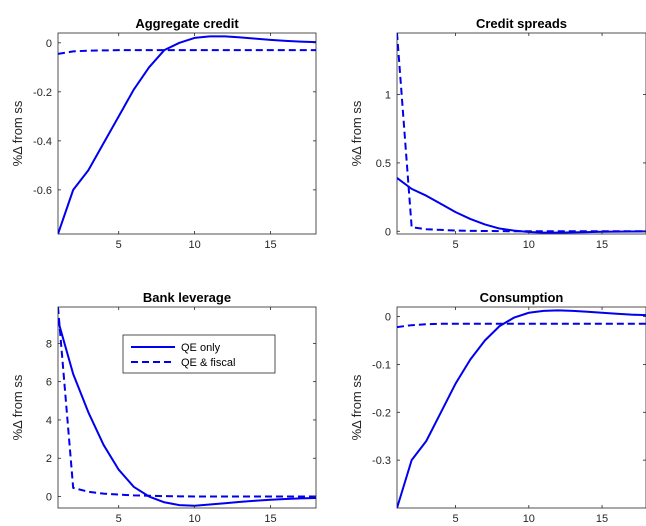  What do you see at coordinates (201, 348) in the screenshot?
I see `legend-entry: QE only` at bounding box center [201, 348].